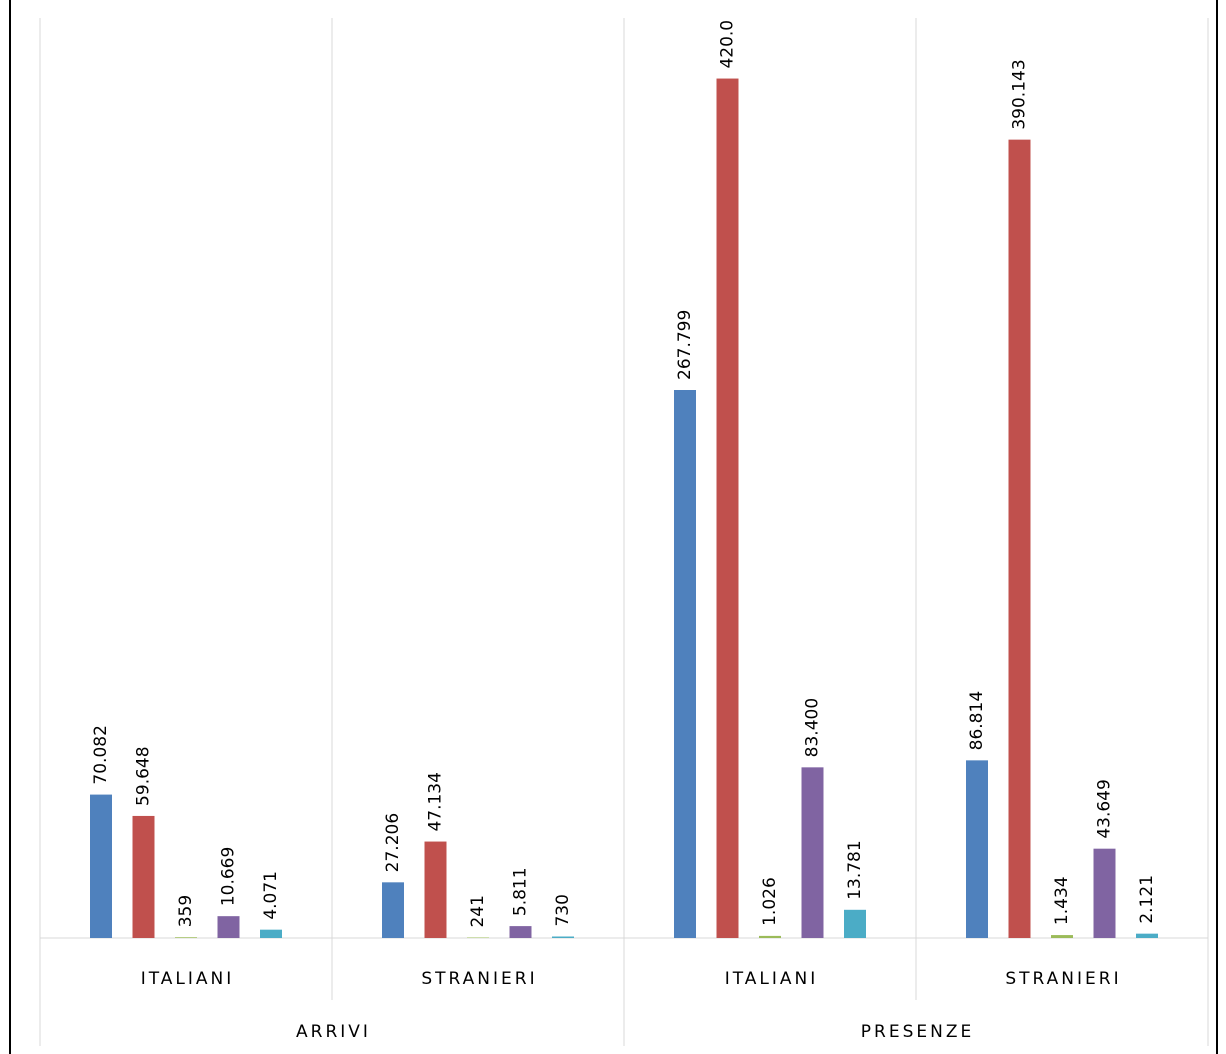 The width and height of the screenshot is (1226, 1054). I want to click on value-label: 86.814, so click(977, 720).